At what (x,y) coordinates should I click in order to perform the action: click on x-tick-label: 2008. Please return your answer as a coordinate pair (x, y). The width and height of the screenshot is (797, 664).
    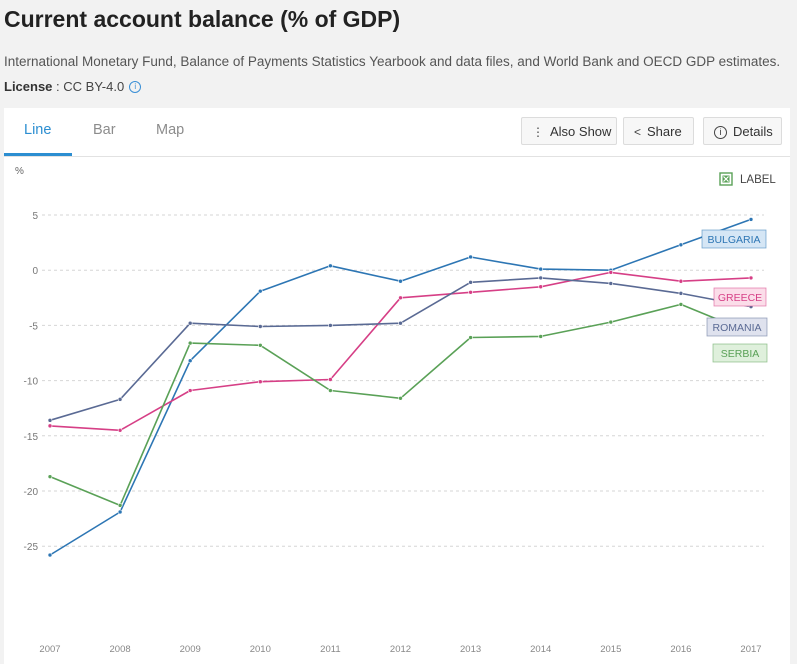
    Looking at the image, I should click on (120, 649).